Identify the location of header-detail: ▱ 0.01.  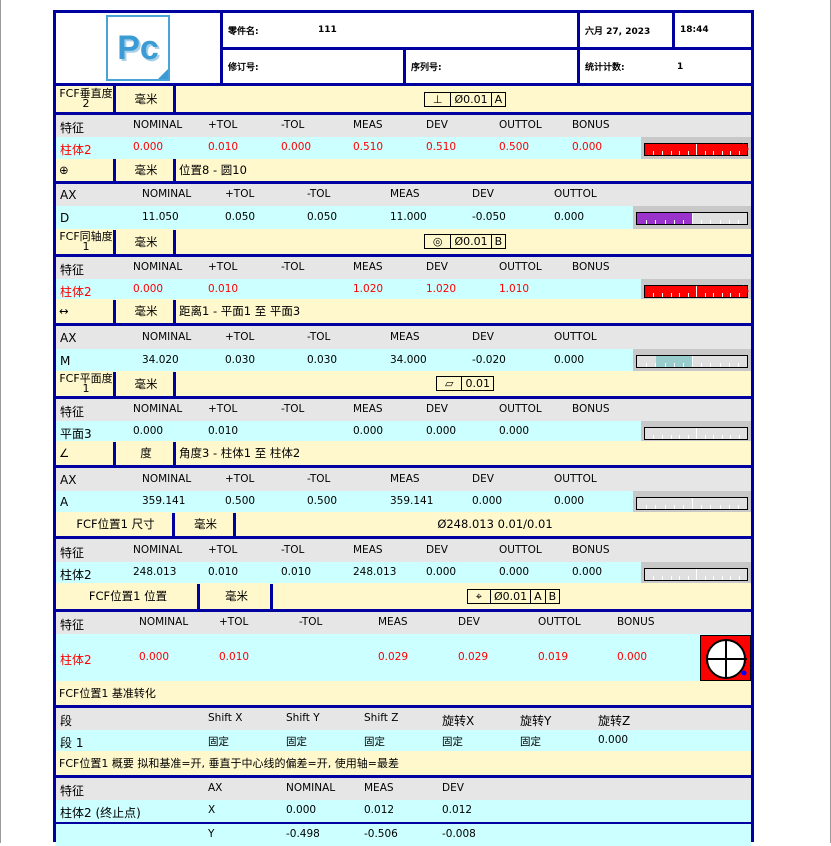
(463, 383).